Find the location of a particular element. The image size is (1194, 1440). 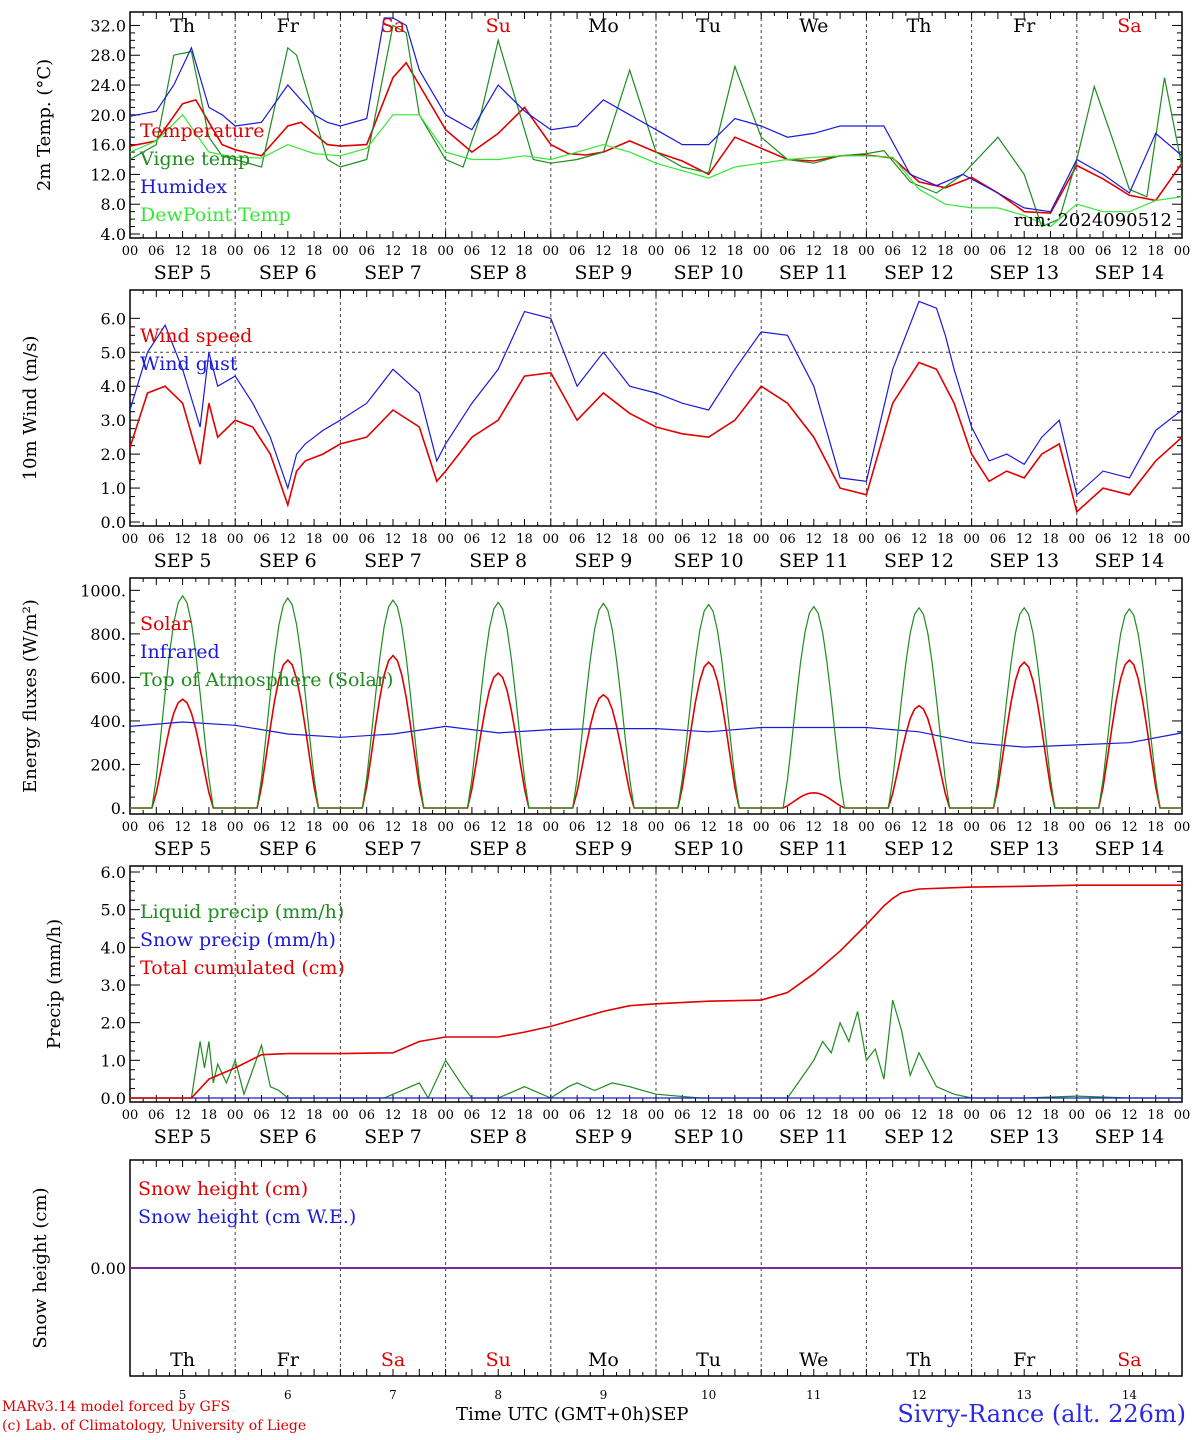

day-number-label: 5 is located at coordinates (183, 1395).